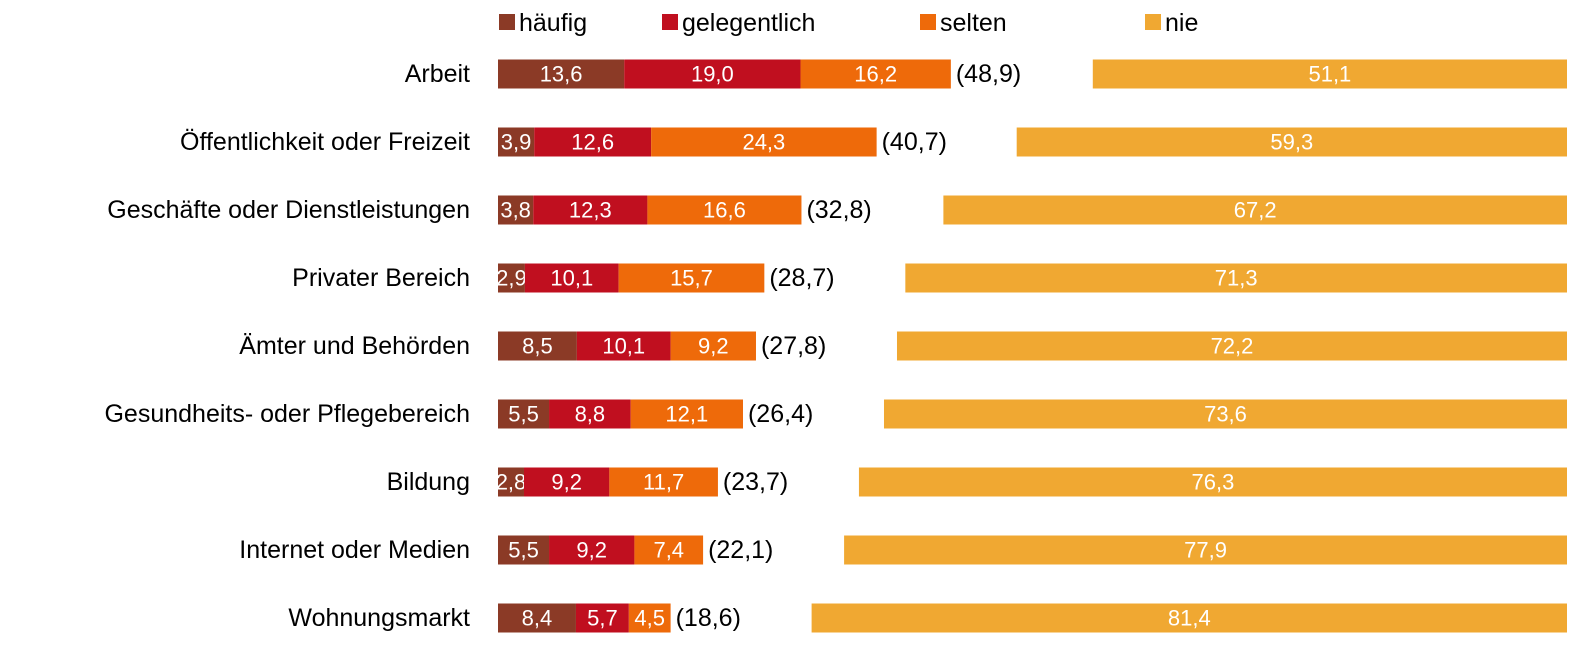 The image size is (1595, 647). I want to click on value-label: 16,2, so click(875, 74).